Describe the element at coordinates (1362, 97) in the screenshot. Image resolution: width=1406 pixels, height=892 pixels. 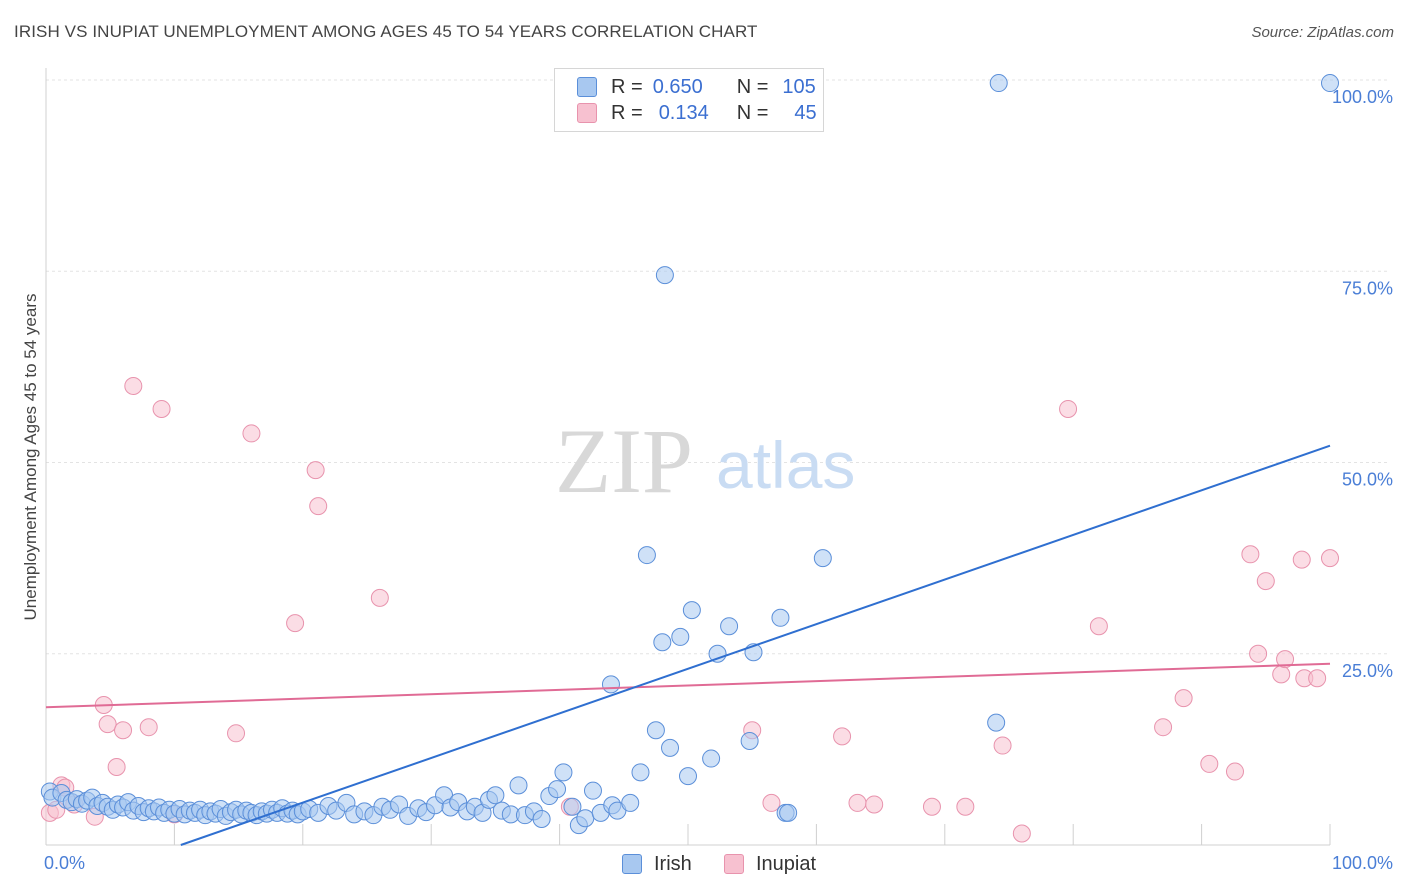
I see `y-tick-label: 100.0%` at that location.